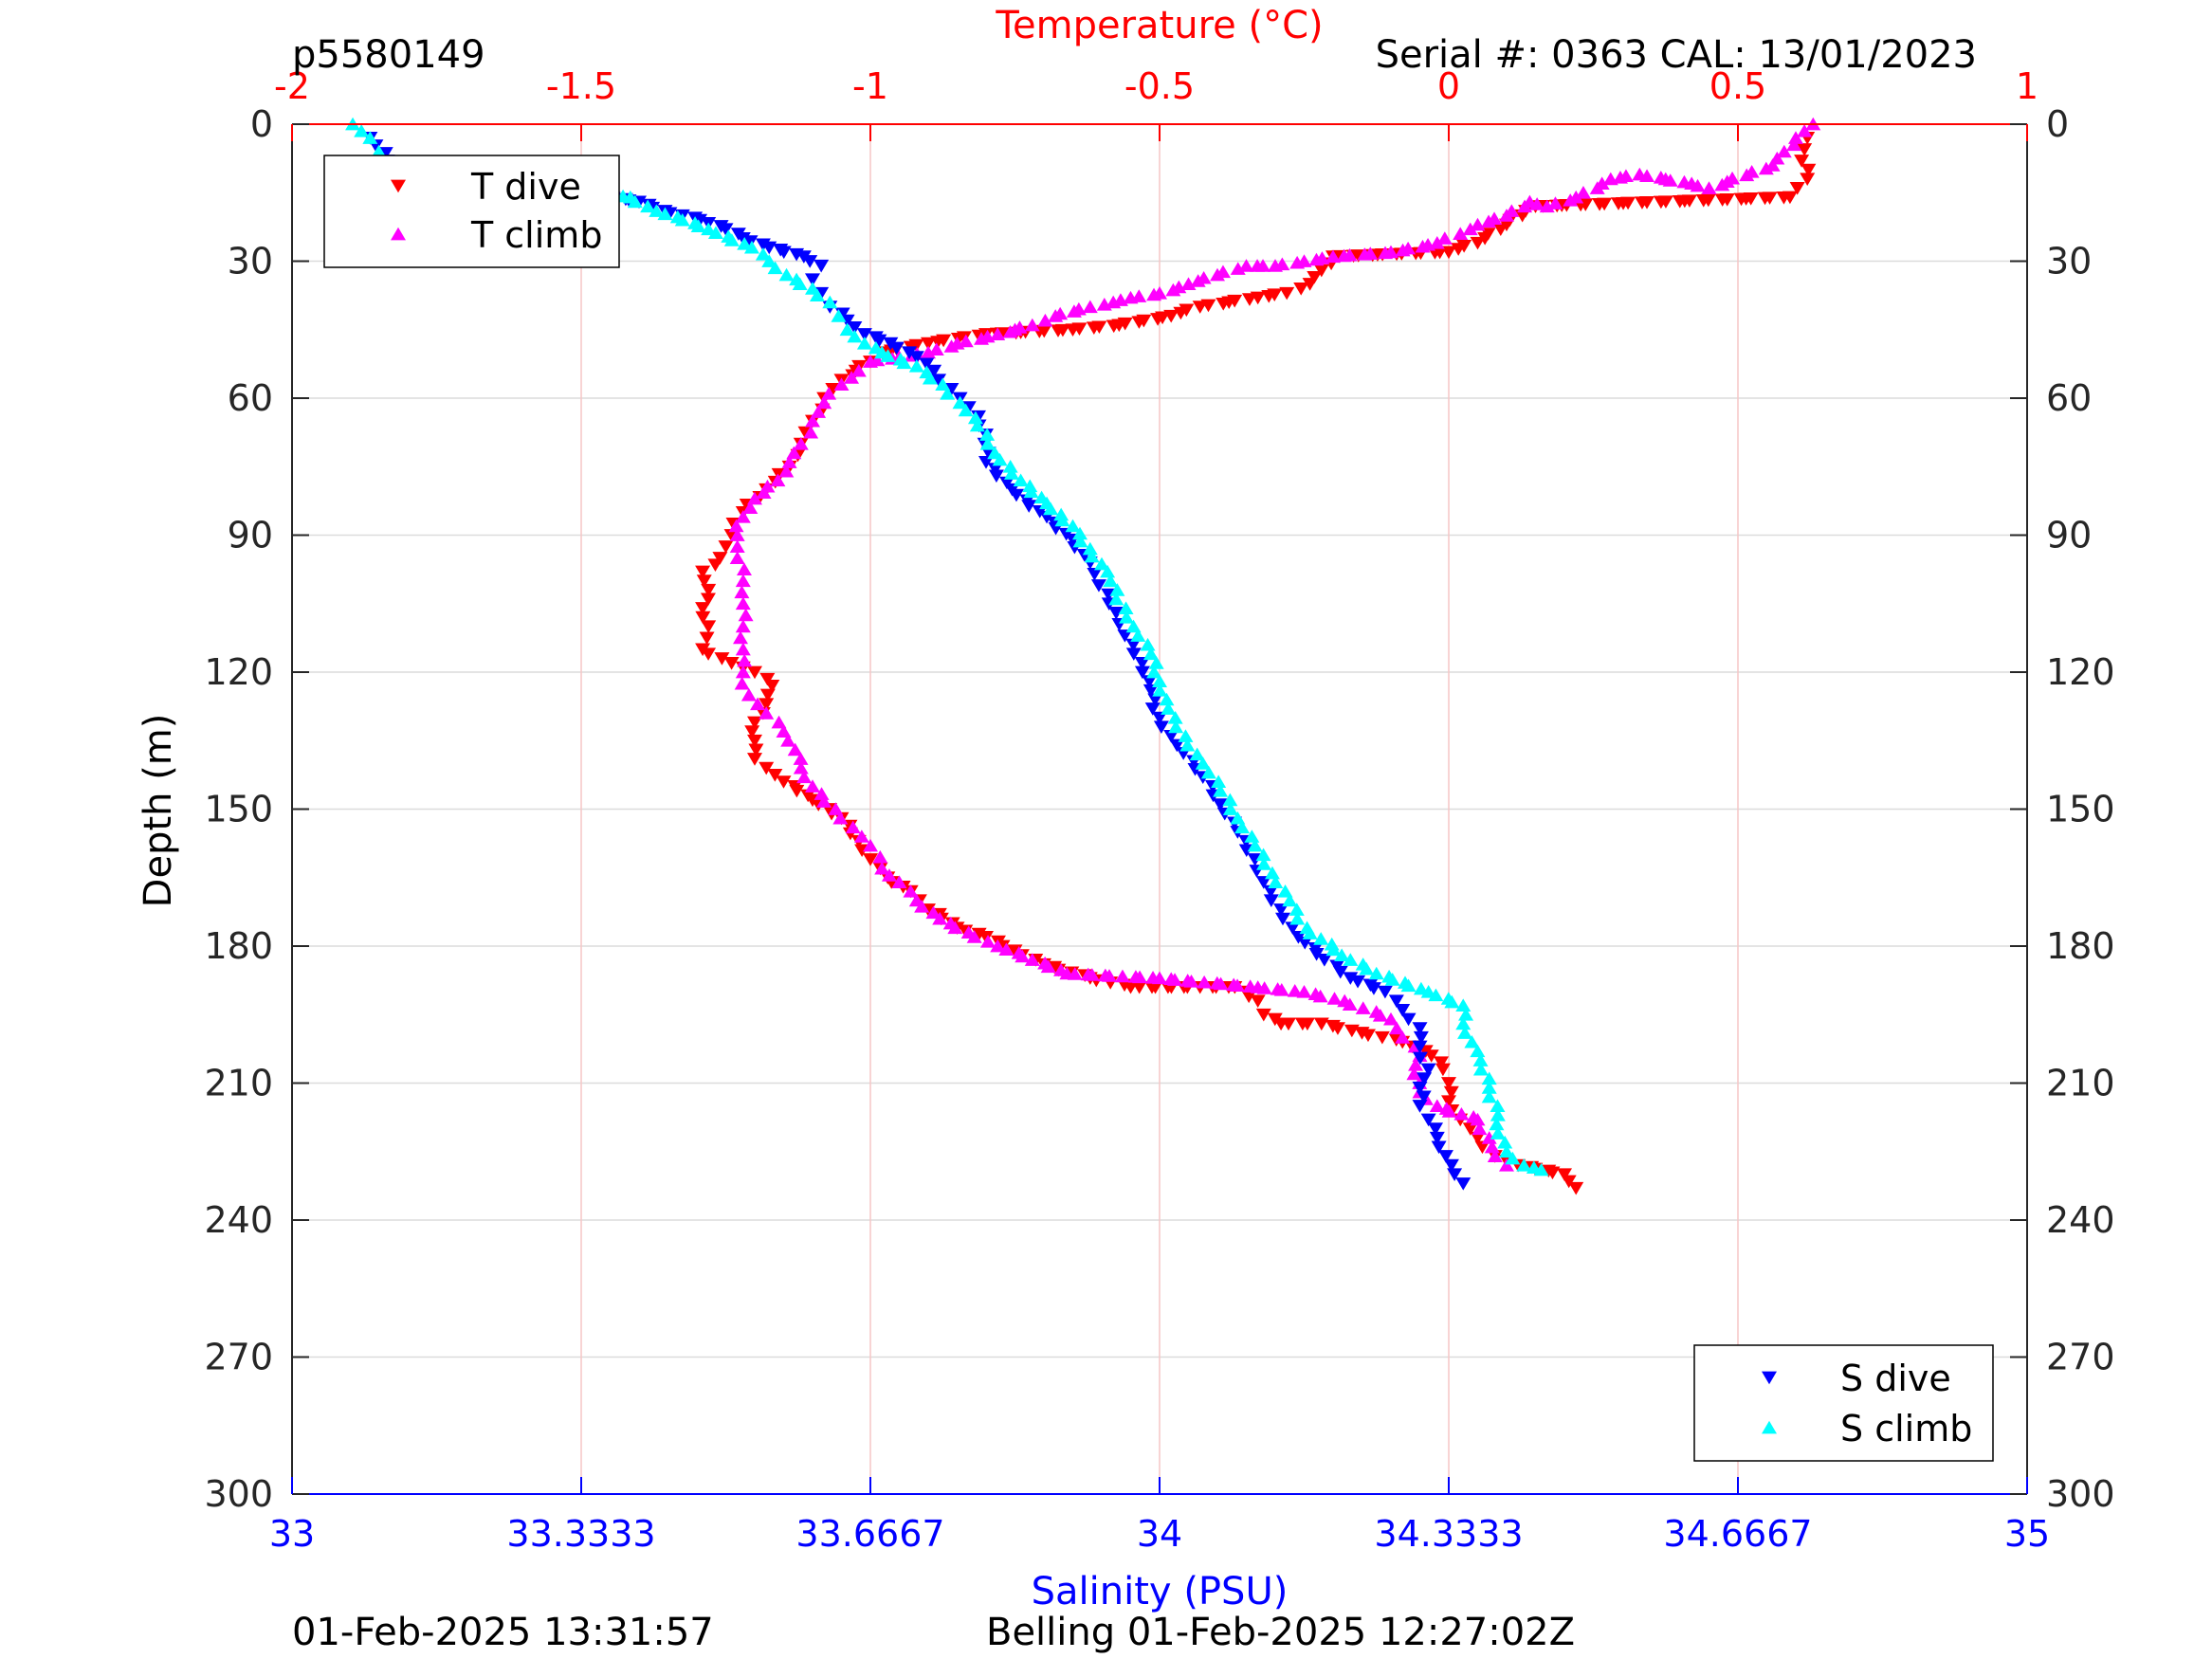 This screenshot has width=2212, height=1659. I want to click on depth-tick-label-right: 180, so click(2080, 946).